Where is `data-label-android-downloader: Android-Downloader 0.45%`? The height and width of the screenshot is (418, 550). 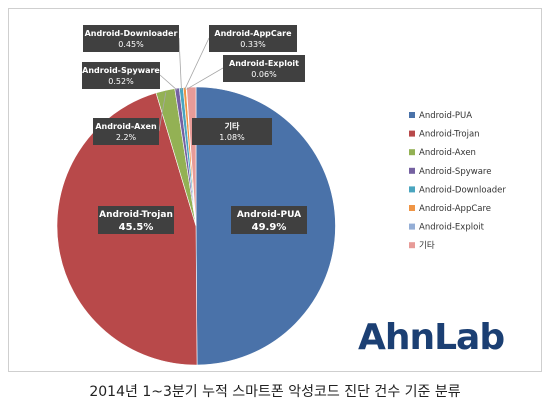 data-label-android-downloader: Android-Downloader 0.45% is located at coordinates (131, 38).